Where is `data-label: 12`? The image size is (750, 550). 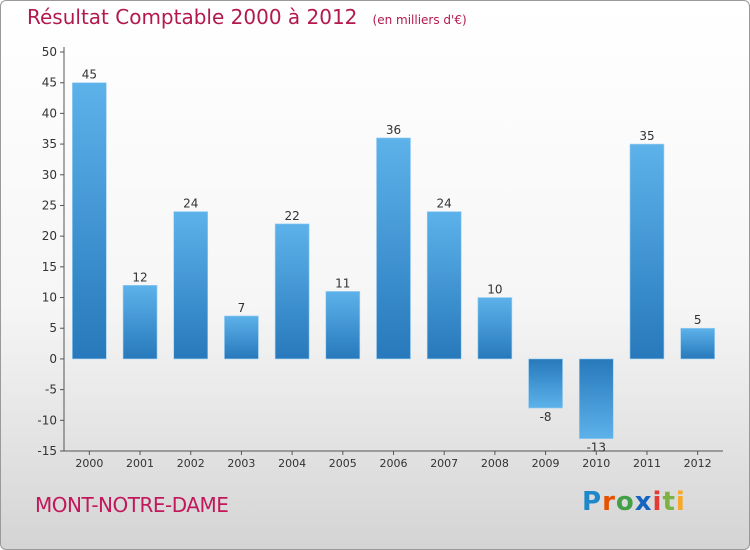
data-label: 12 is located at coordinates (139, 277).